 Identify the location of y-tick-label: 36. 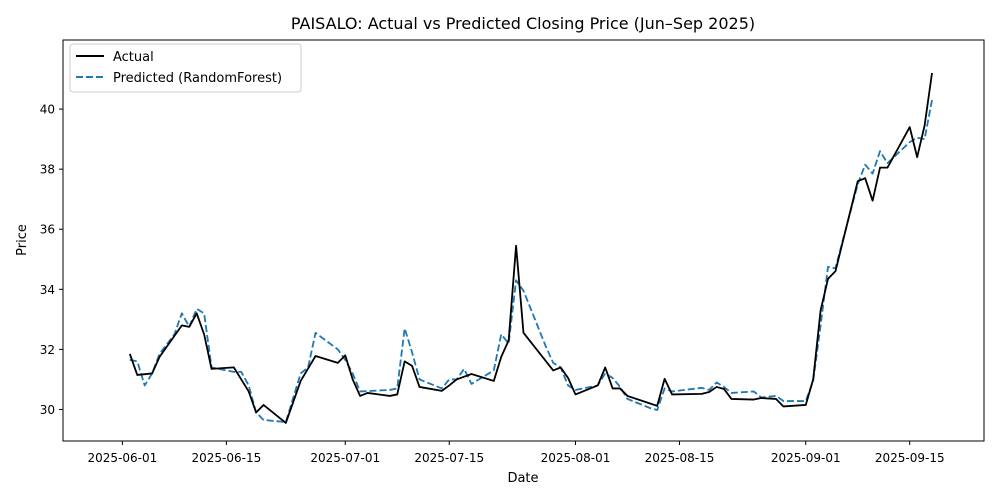
(47, 230).